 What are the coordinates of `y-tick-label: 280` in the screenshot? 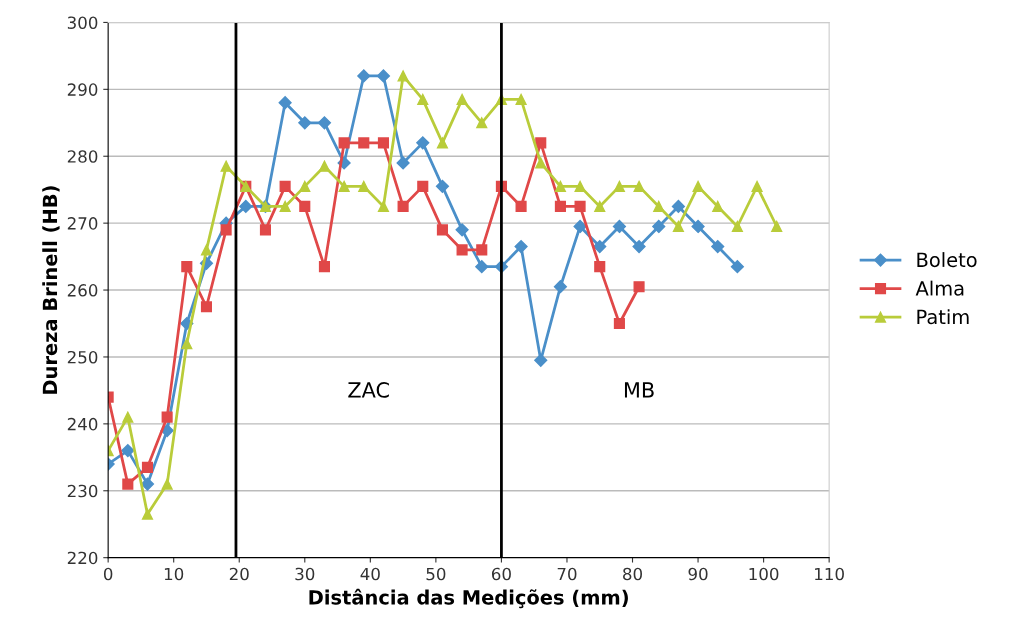 It's located at (82, 156).